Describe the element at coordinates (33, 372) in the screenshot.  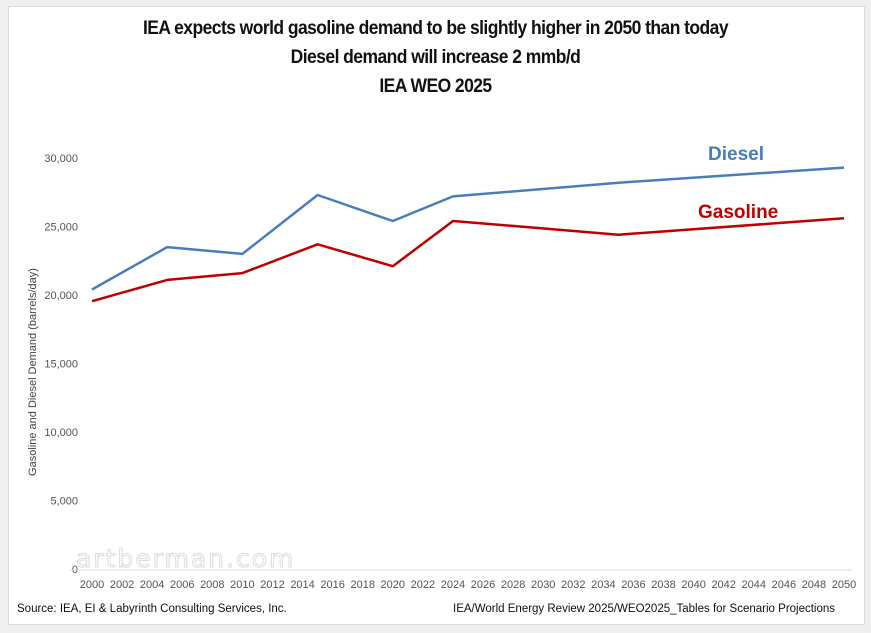
I see `y-axis-label: Gasoline and Diesel Demand (barrels/day)` at that location.